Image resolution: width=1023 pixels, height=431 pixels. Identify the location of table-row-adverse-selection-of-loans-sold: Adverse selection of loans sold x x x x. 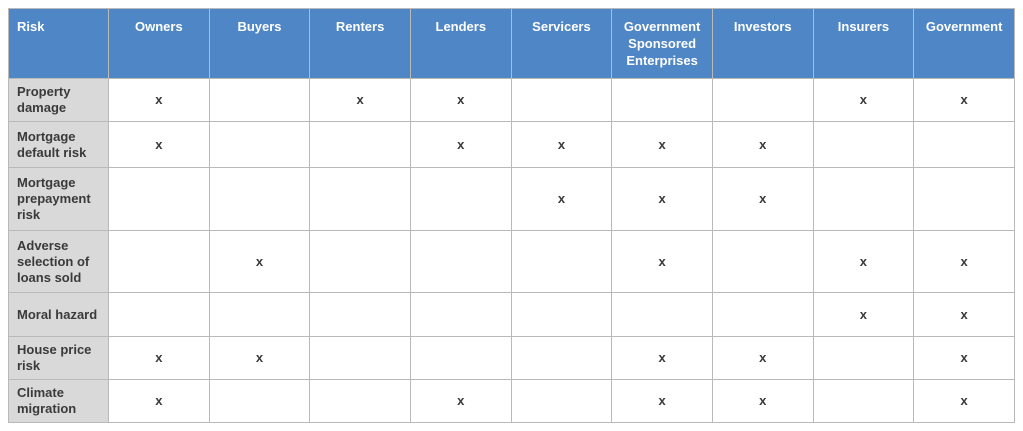
(511, 261).